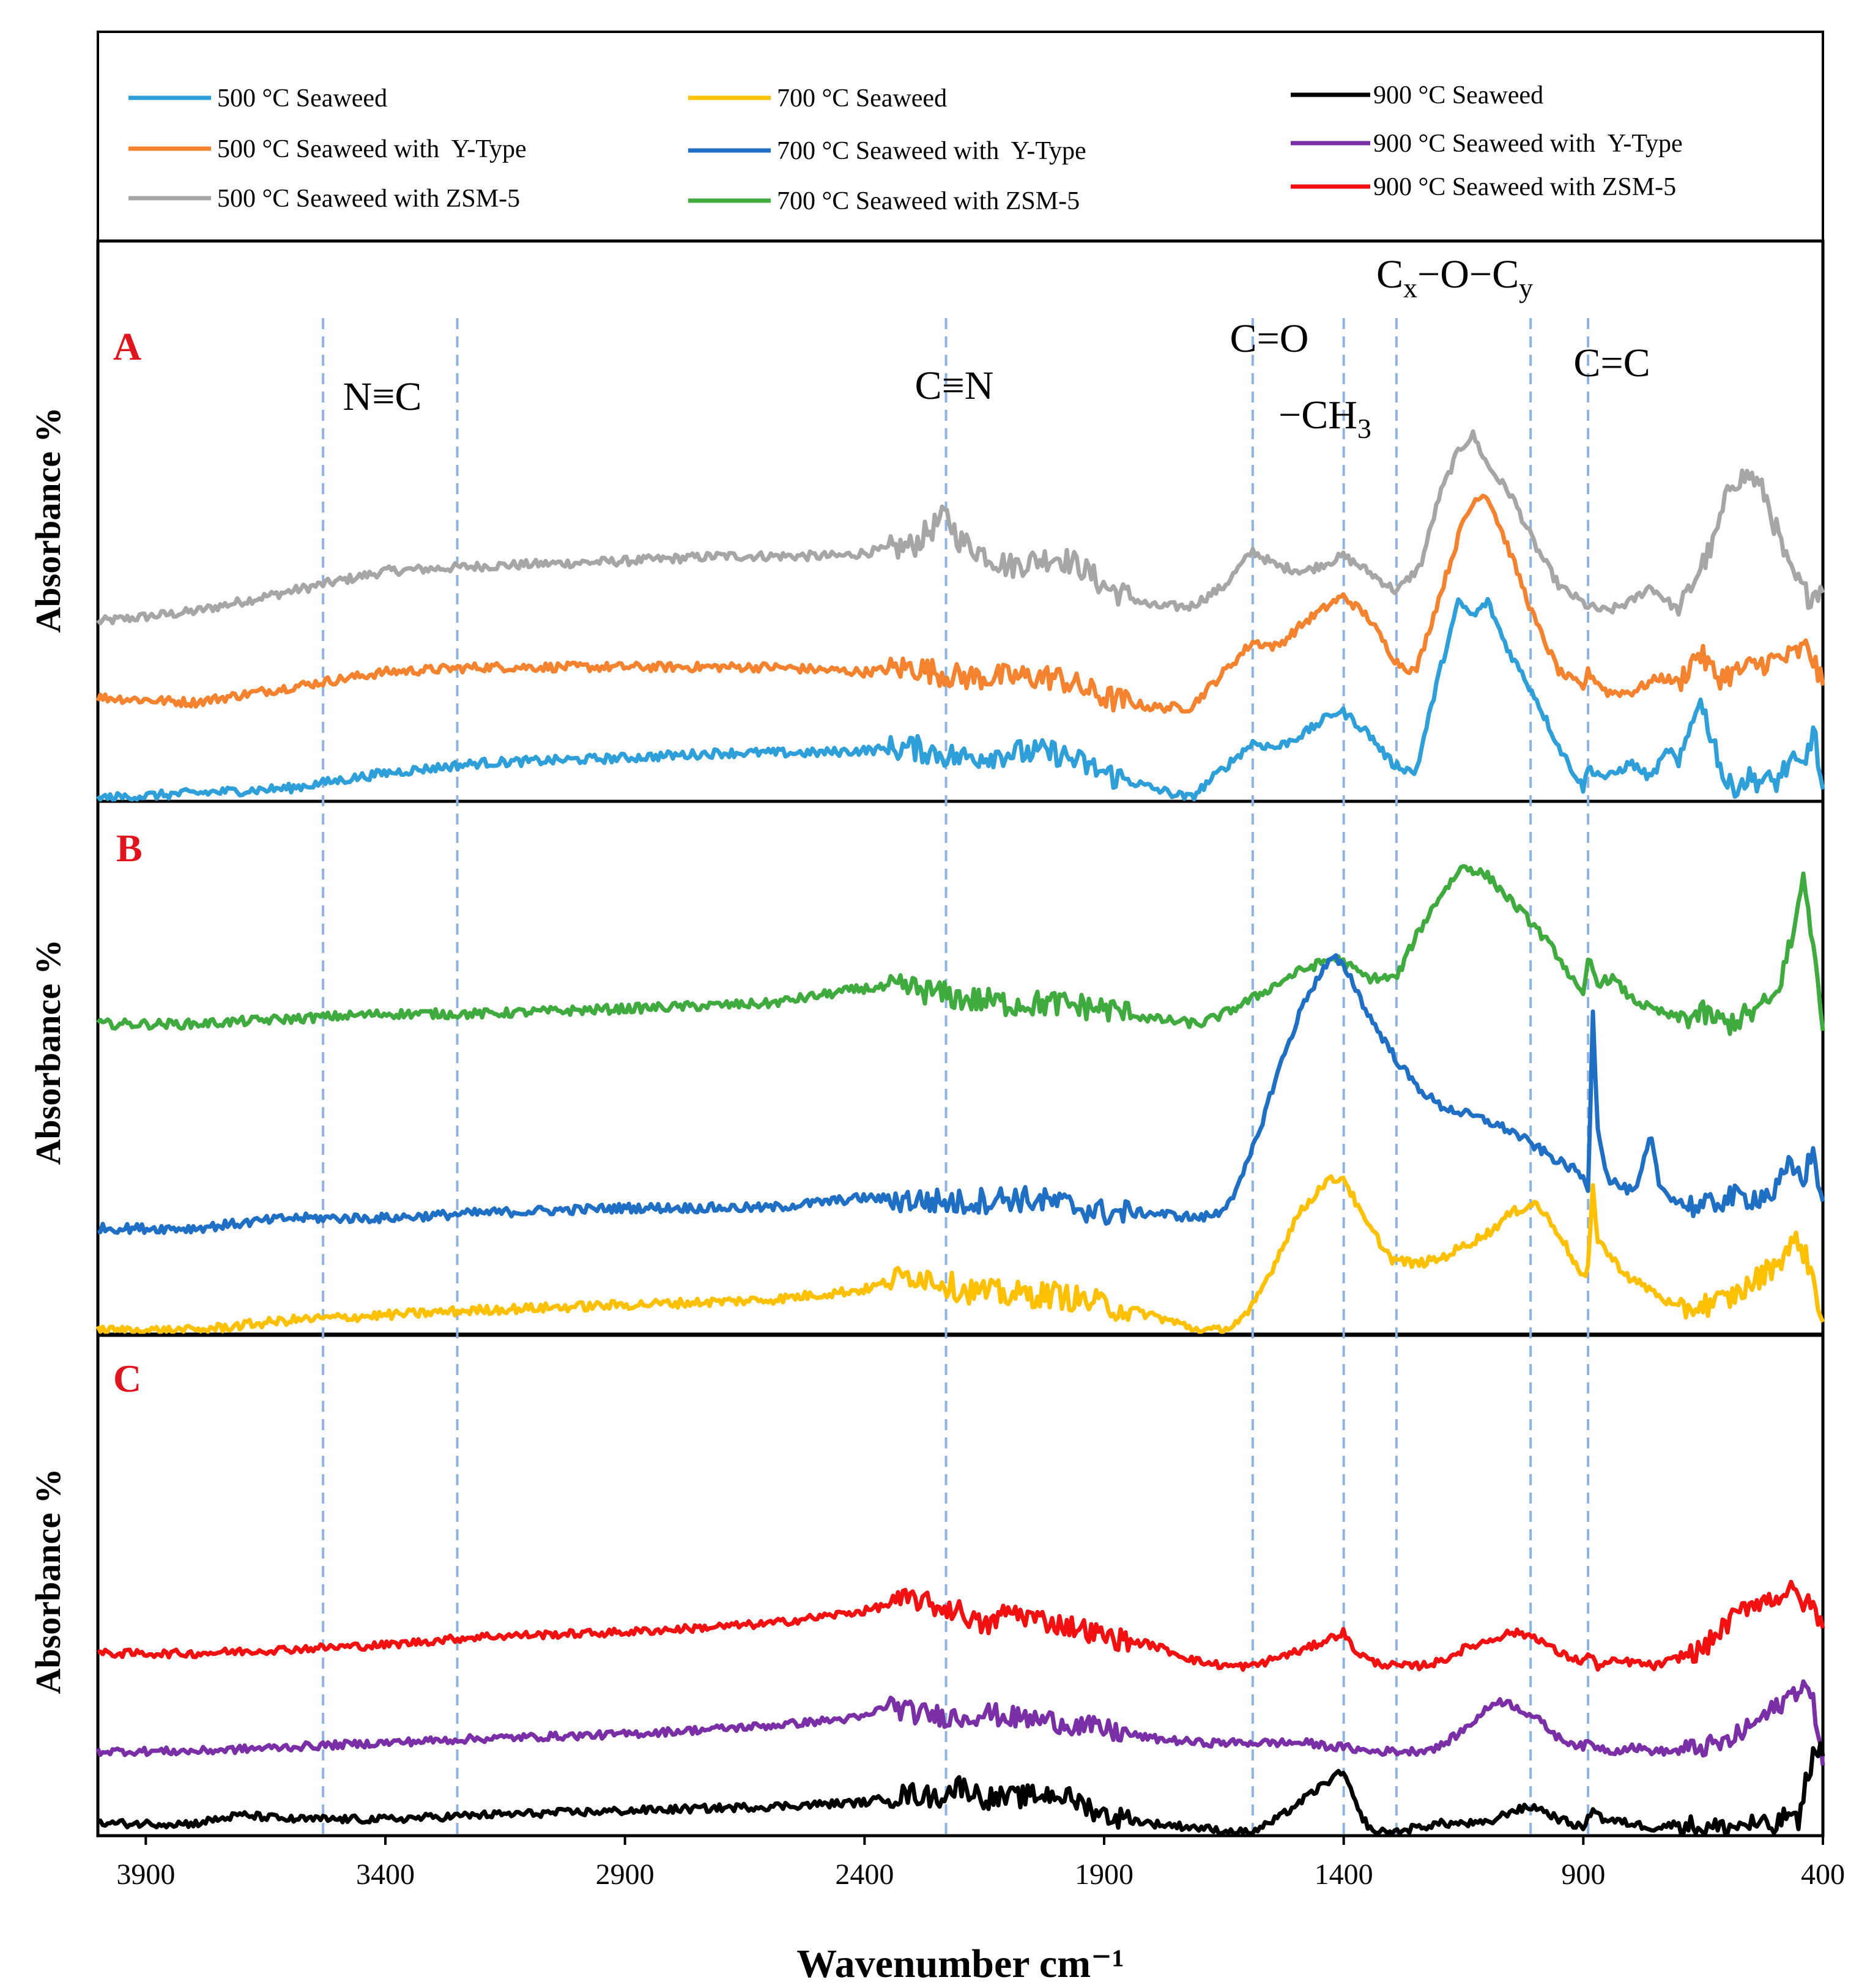 The width and height of the screenshot is (1870, 1988). Describe the element at coordinates (129, 848) in the screenshot. I see `panel-label-b: B` at that location.